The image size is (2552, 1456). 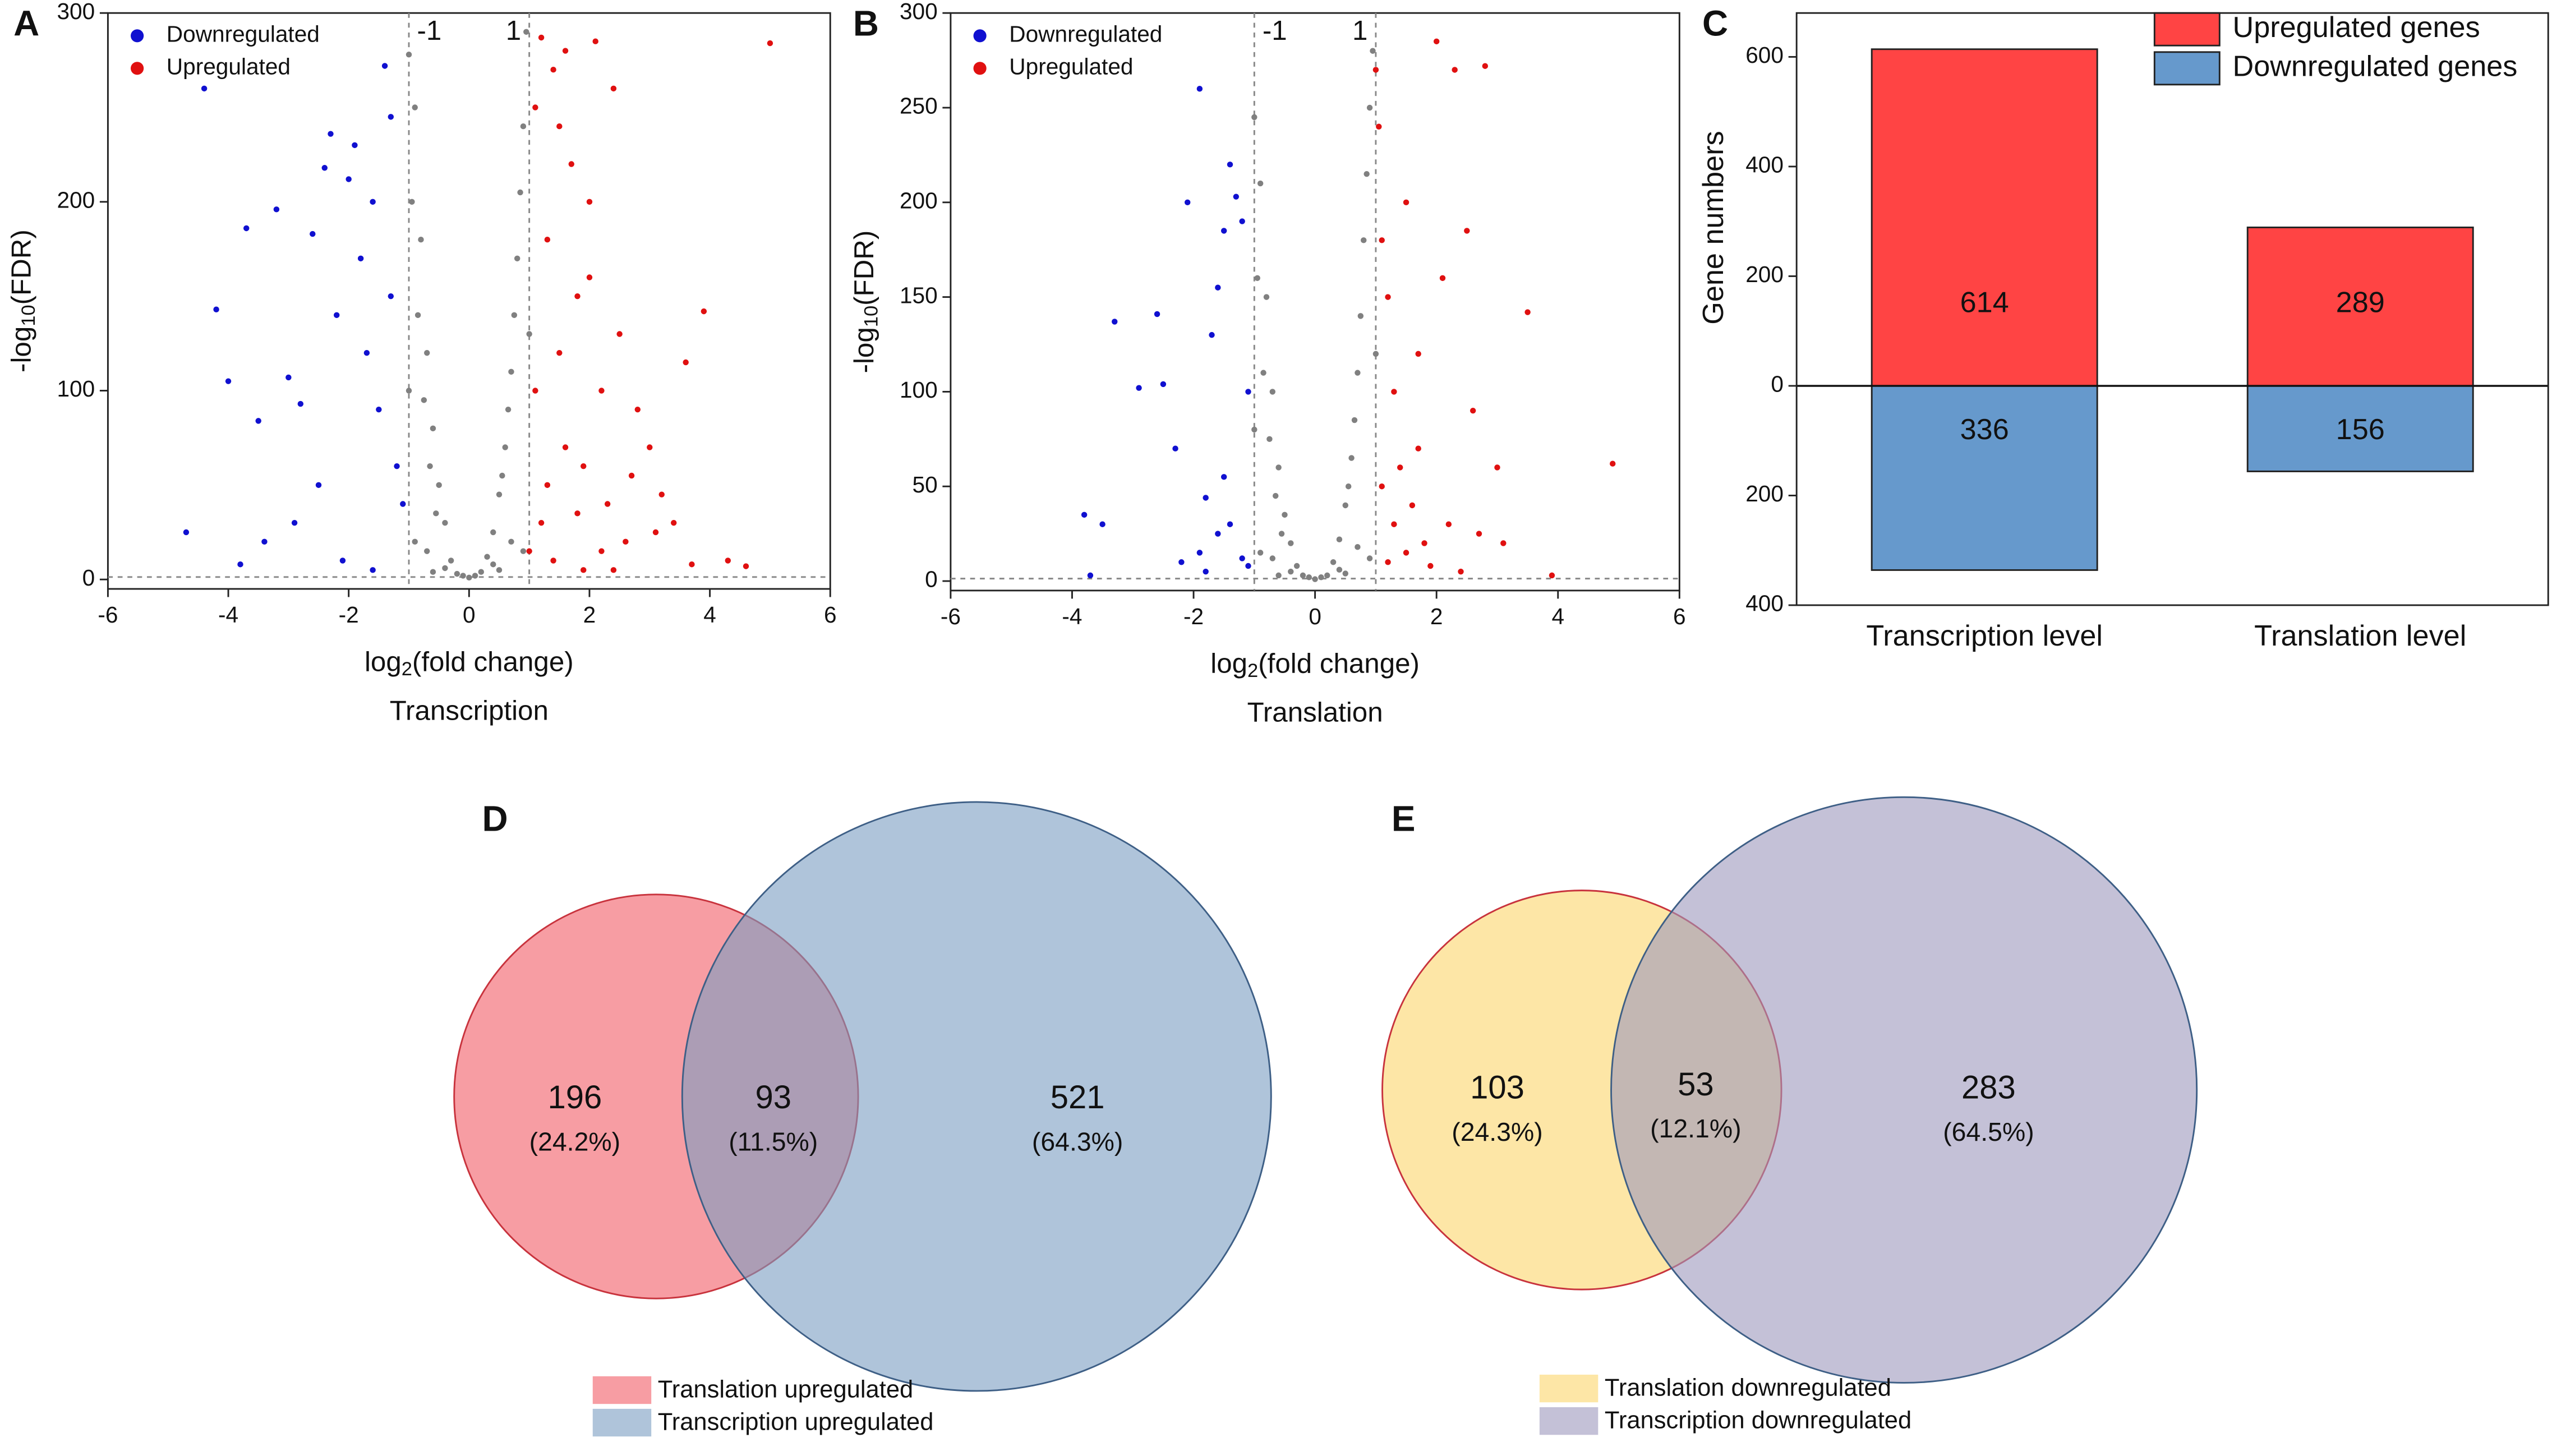 I want to click on x-tick-label: 4, so click(x=1557, y=616).